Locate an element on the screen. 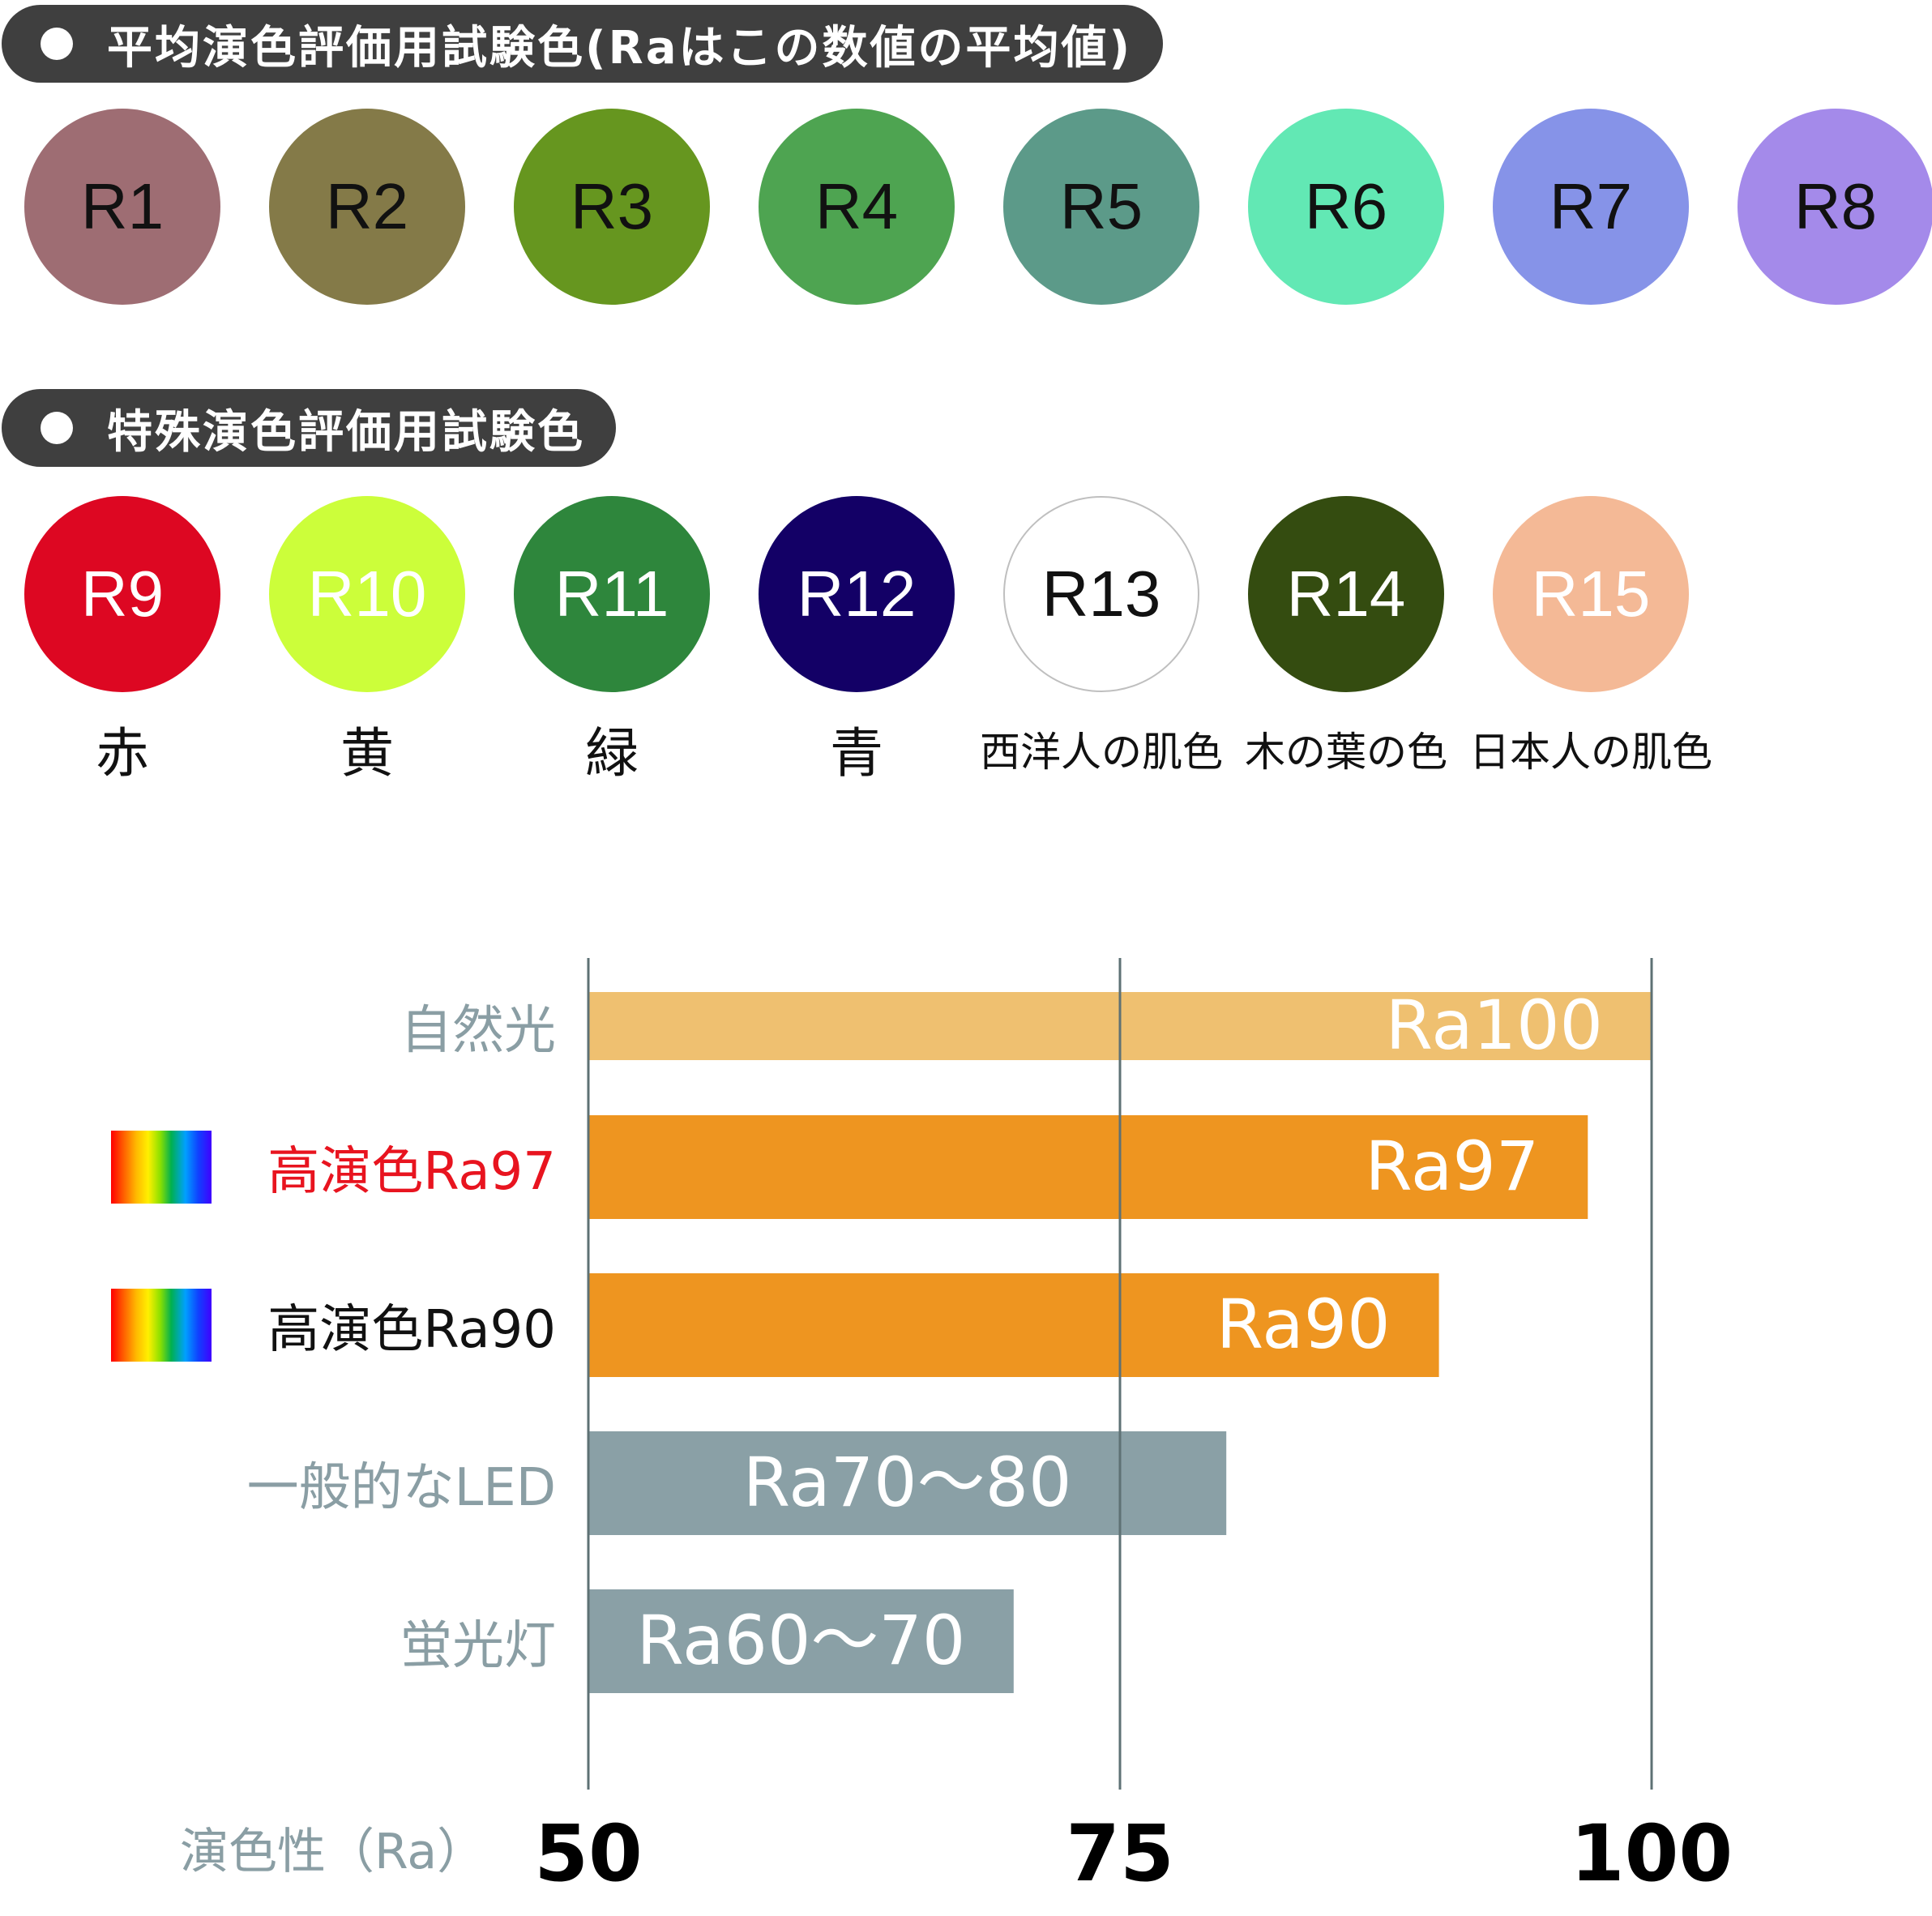 The width and height of the screenshot is (1932, 1916). special-colors-header: 特殊演色評価用試験色 is located at coordinates (309, 428).